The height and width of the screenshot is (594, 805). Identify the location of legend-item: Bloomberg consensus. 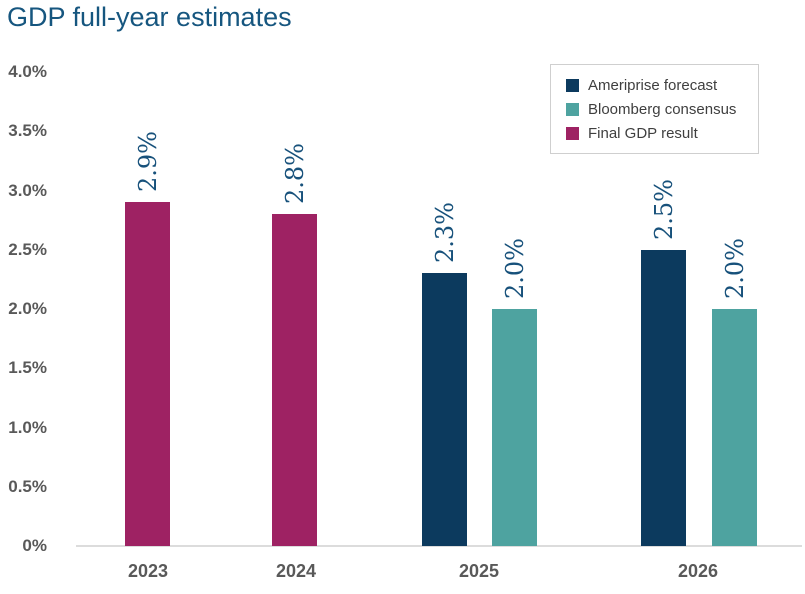
(655, 109).